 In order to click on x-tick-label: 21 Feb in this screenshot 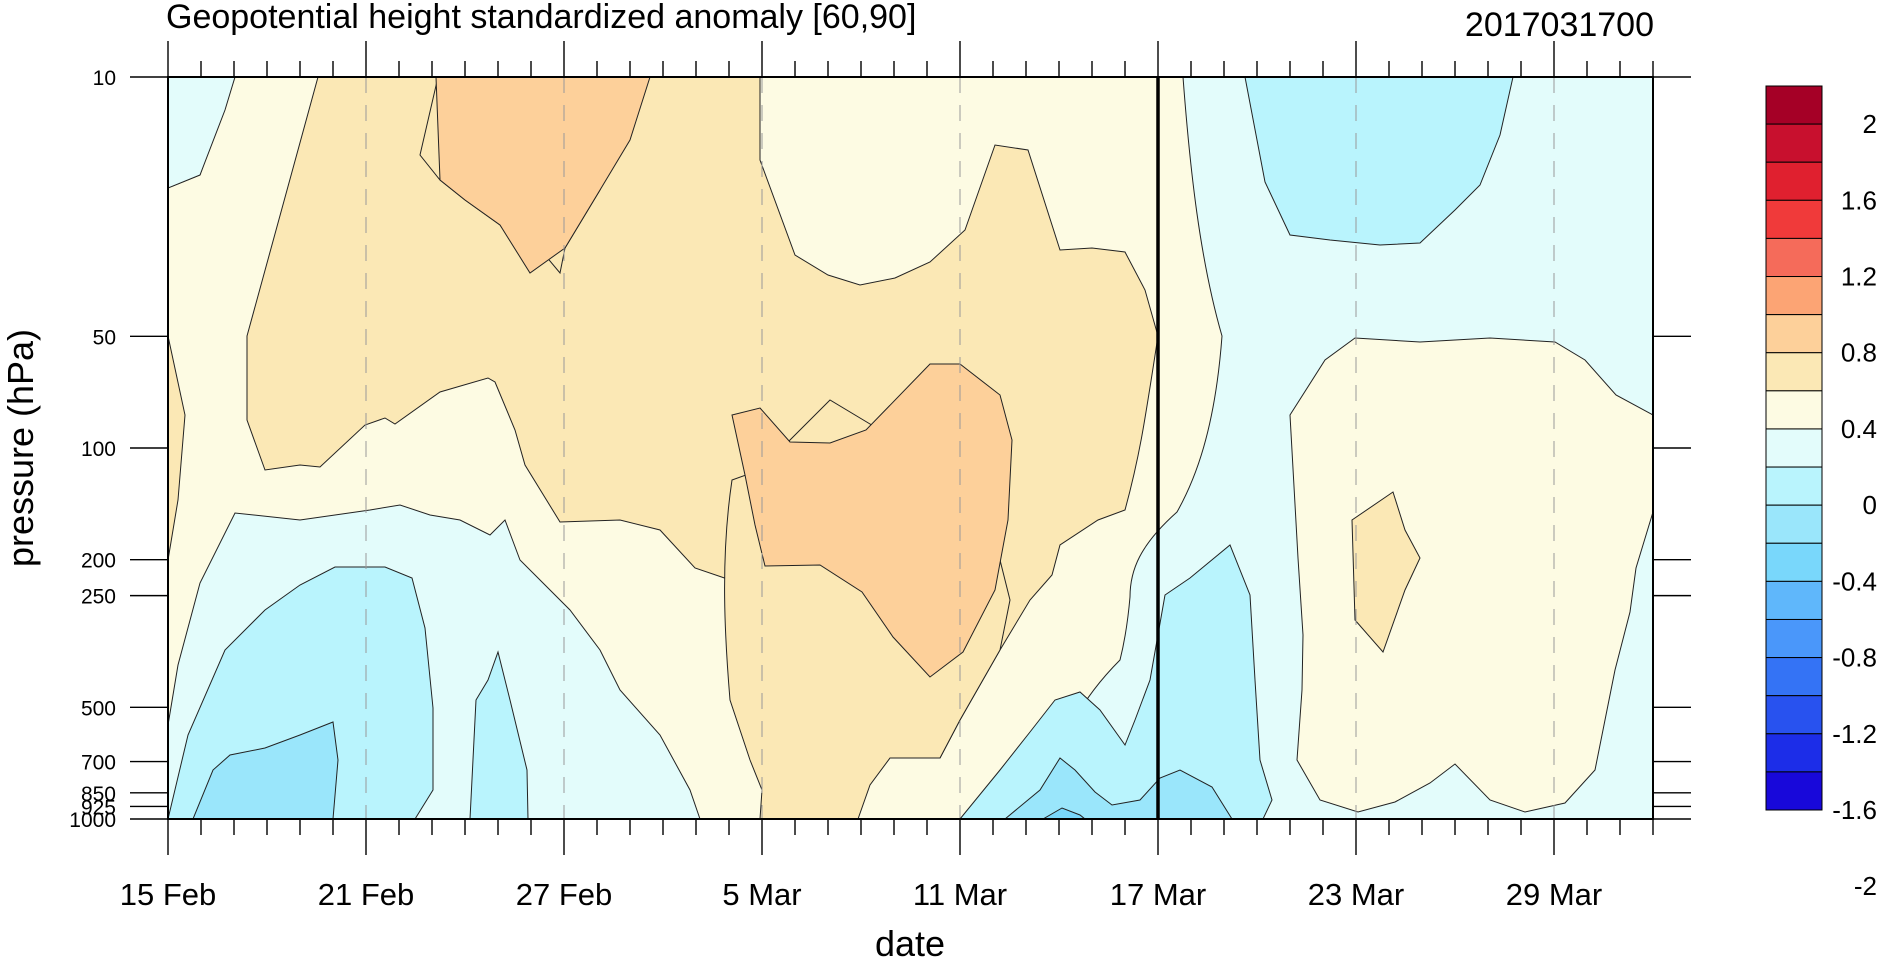, I will do `click(366, 894)`.